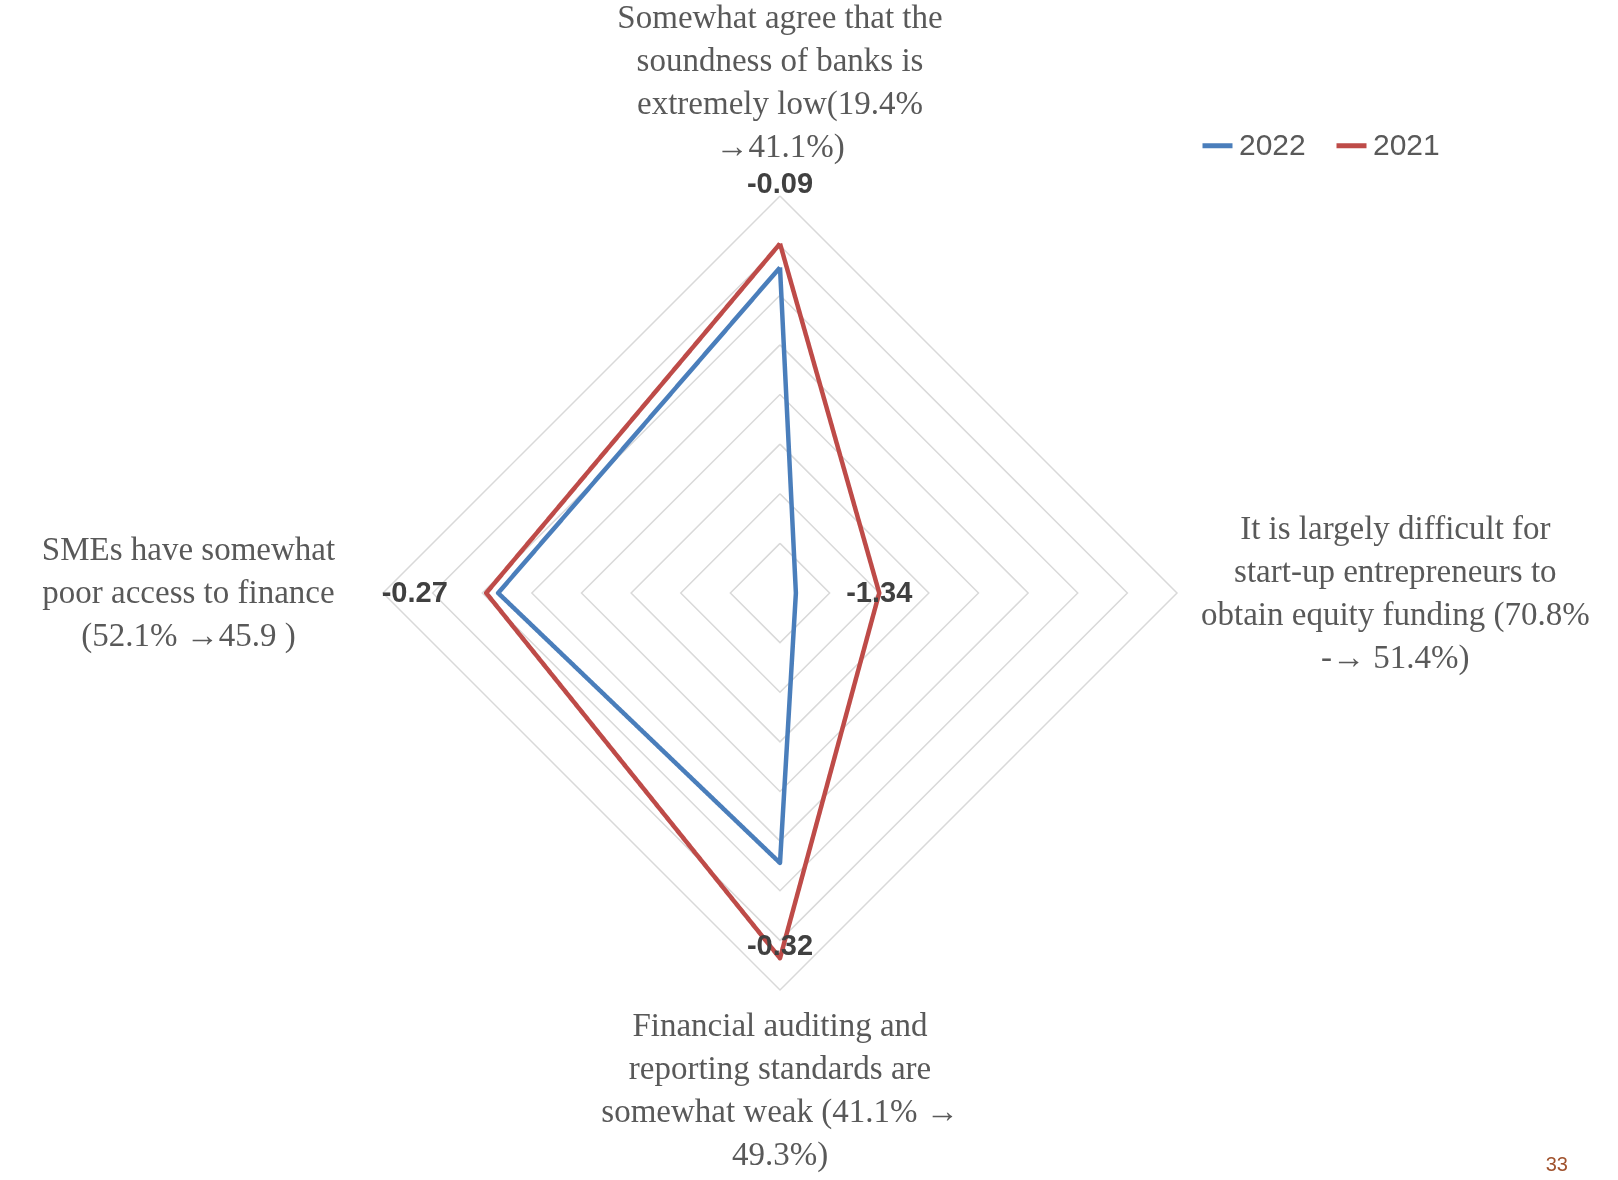 This screenshot has width=1618, height=1180. I want to click on legend-label: 2021, so click(1406, 144).